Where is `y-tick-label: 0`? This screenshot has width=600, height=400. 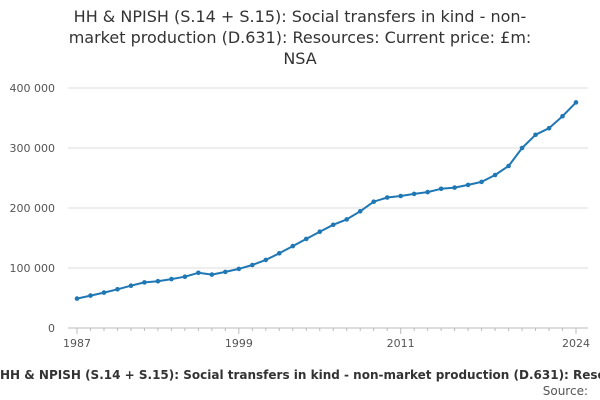
y-tick-label: 0 is located at coordinates (51, 328).